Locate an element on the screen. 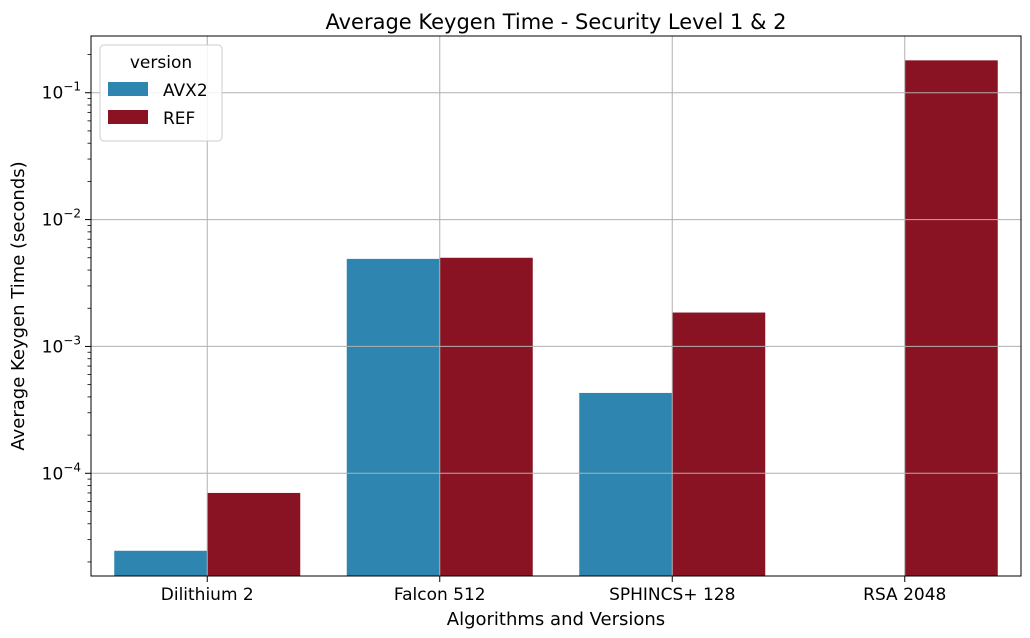  y-tick-label: 10⁻³ is located at coordinates (61, 345).